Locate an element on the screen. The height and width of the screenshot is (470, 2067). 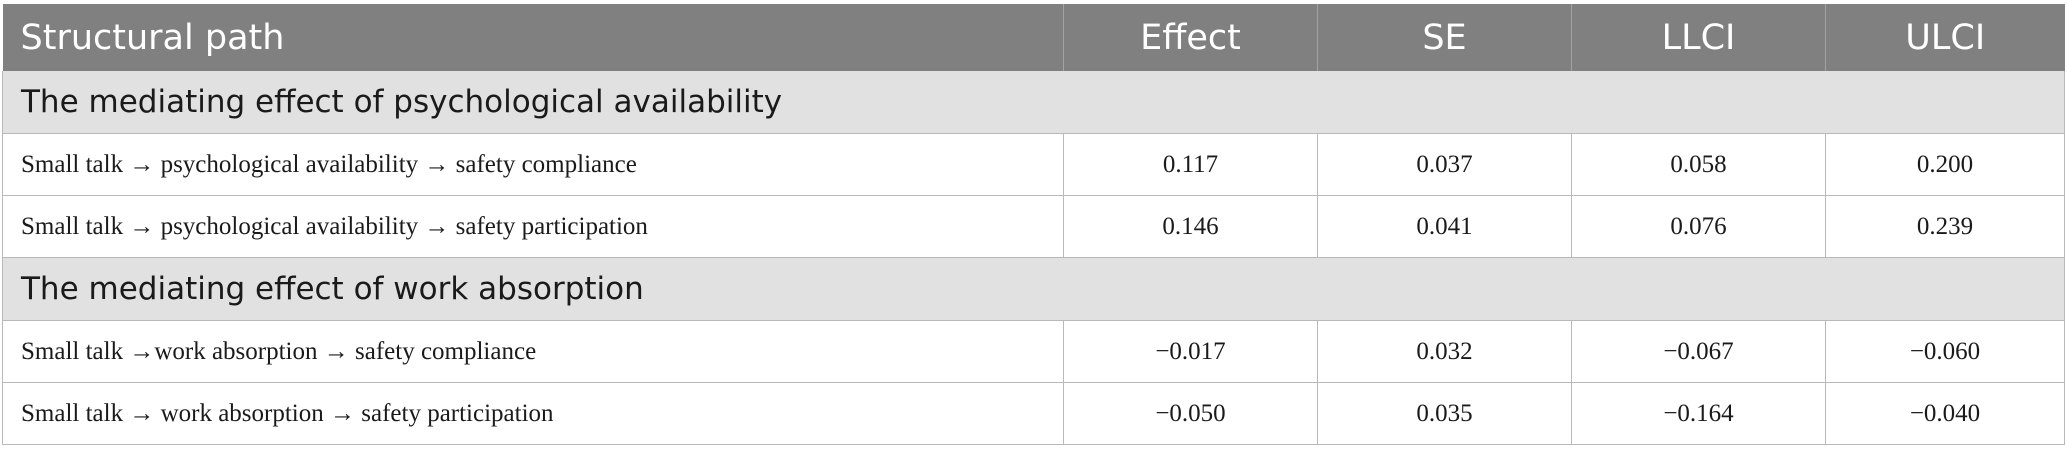
column-header-llci: LLCI is located at coordinates (1698, 37).